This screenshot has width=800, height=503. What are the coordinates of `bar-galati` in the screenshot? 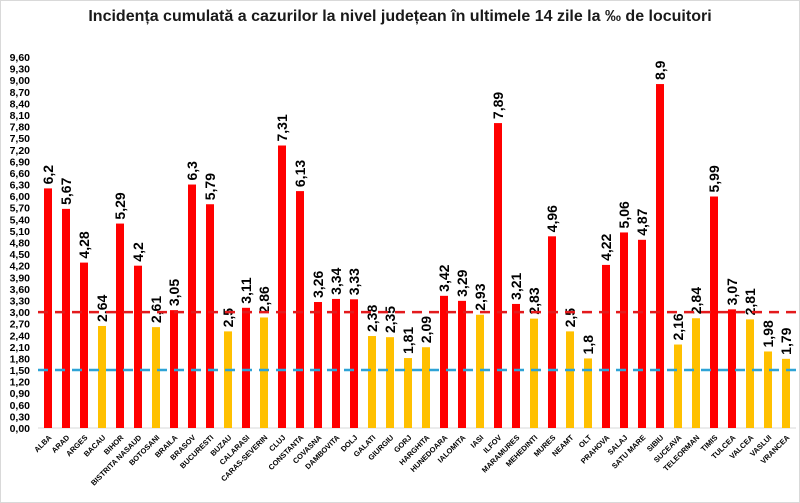 It's located at (372, 382).